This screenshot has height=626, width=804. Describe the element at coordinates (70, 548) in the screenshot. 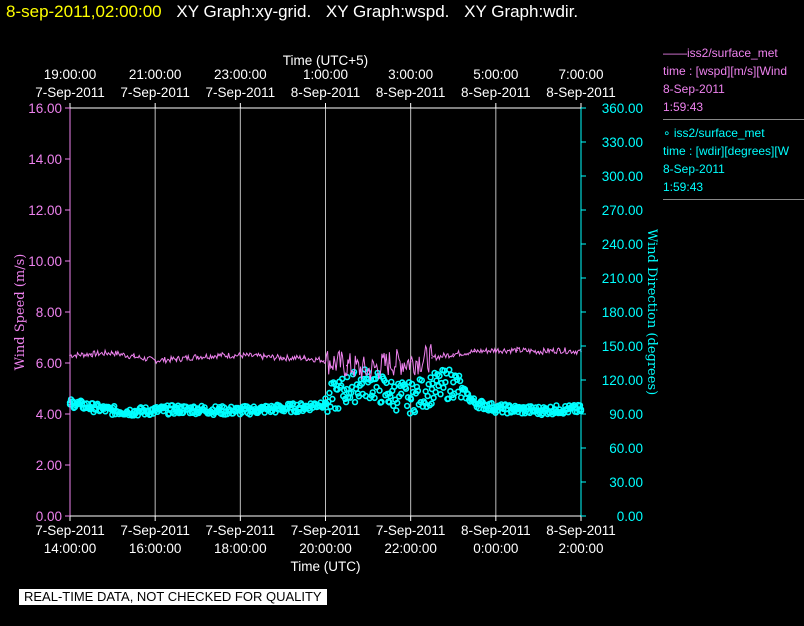

I see `x-bottom-tick-time: 14:00:00` at that location.